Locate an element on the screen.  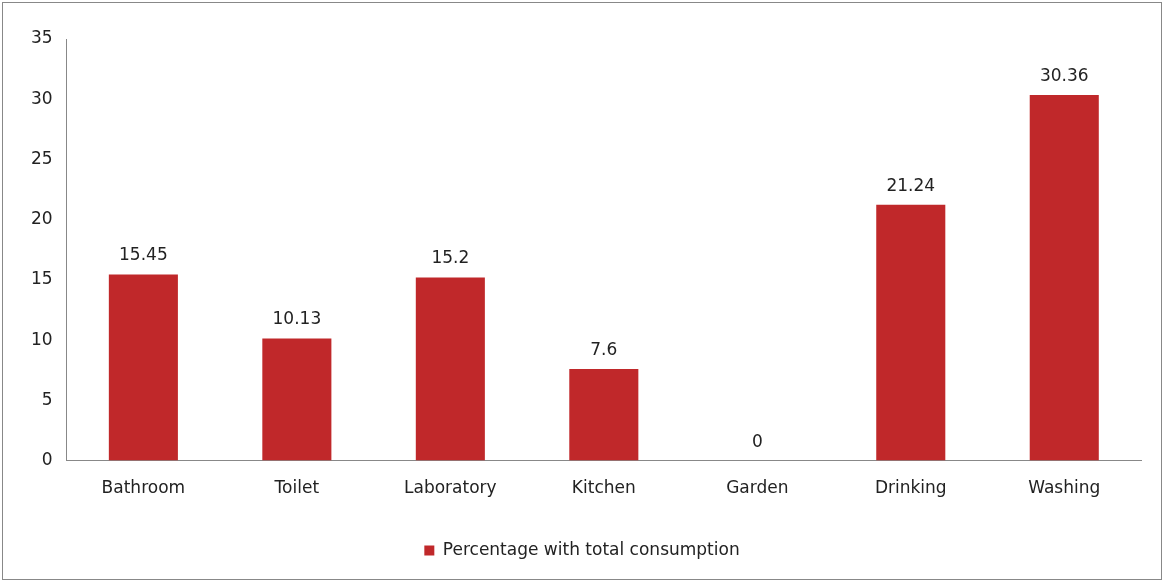
data-label: 0 is located at coordinates (757, 440).